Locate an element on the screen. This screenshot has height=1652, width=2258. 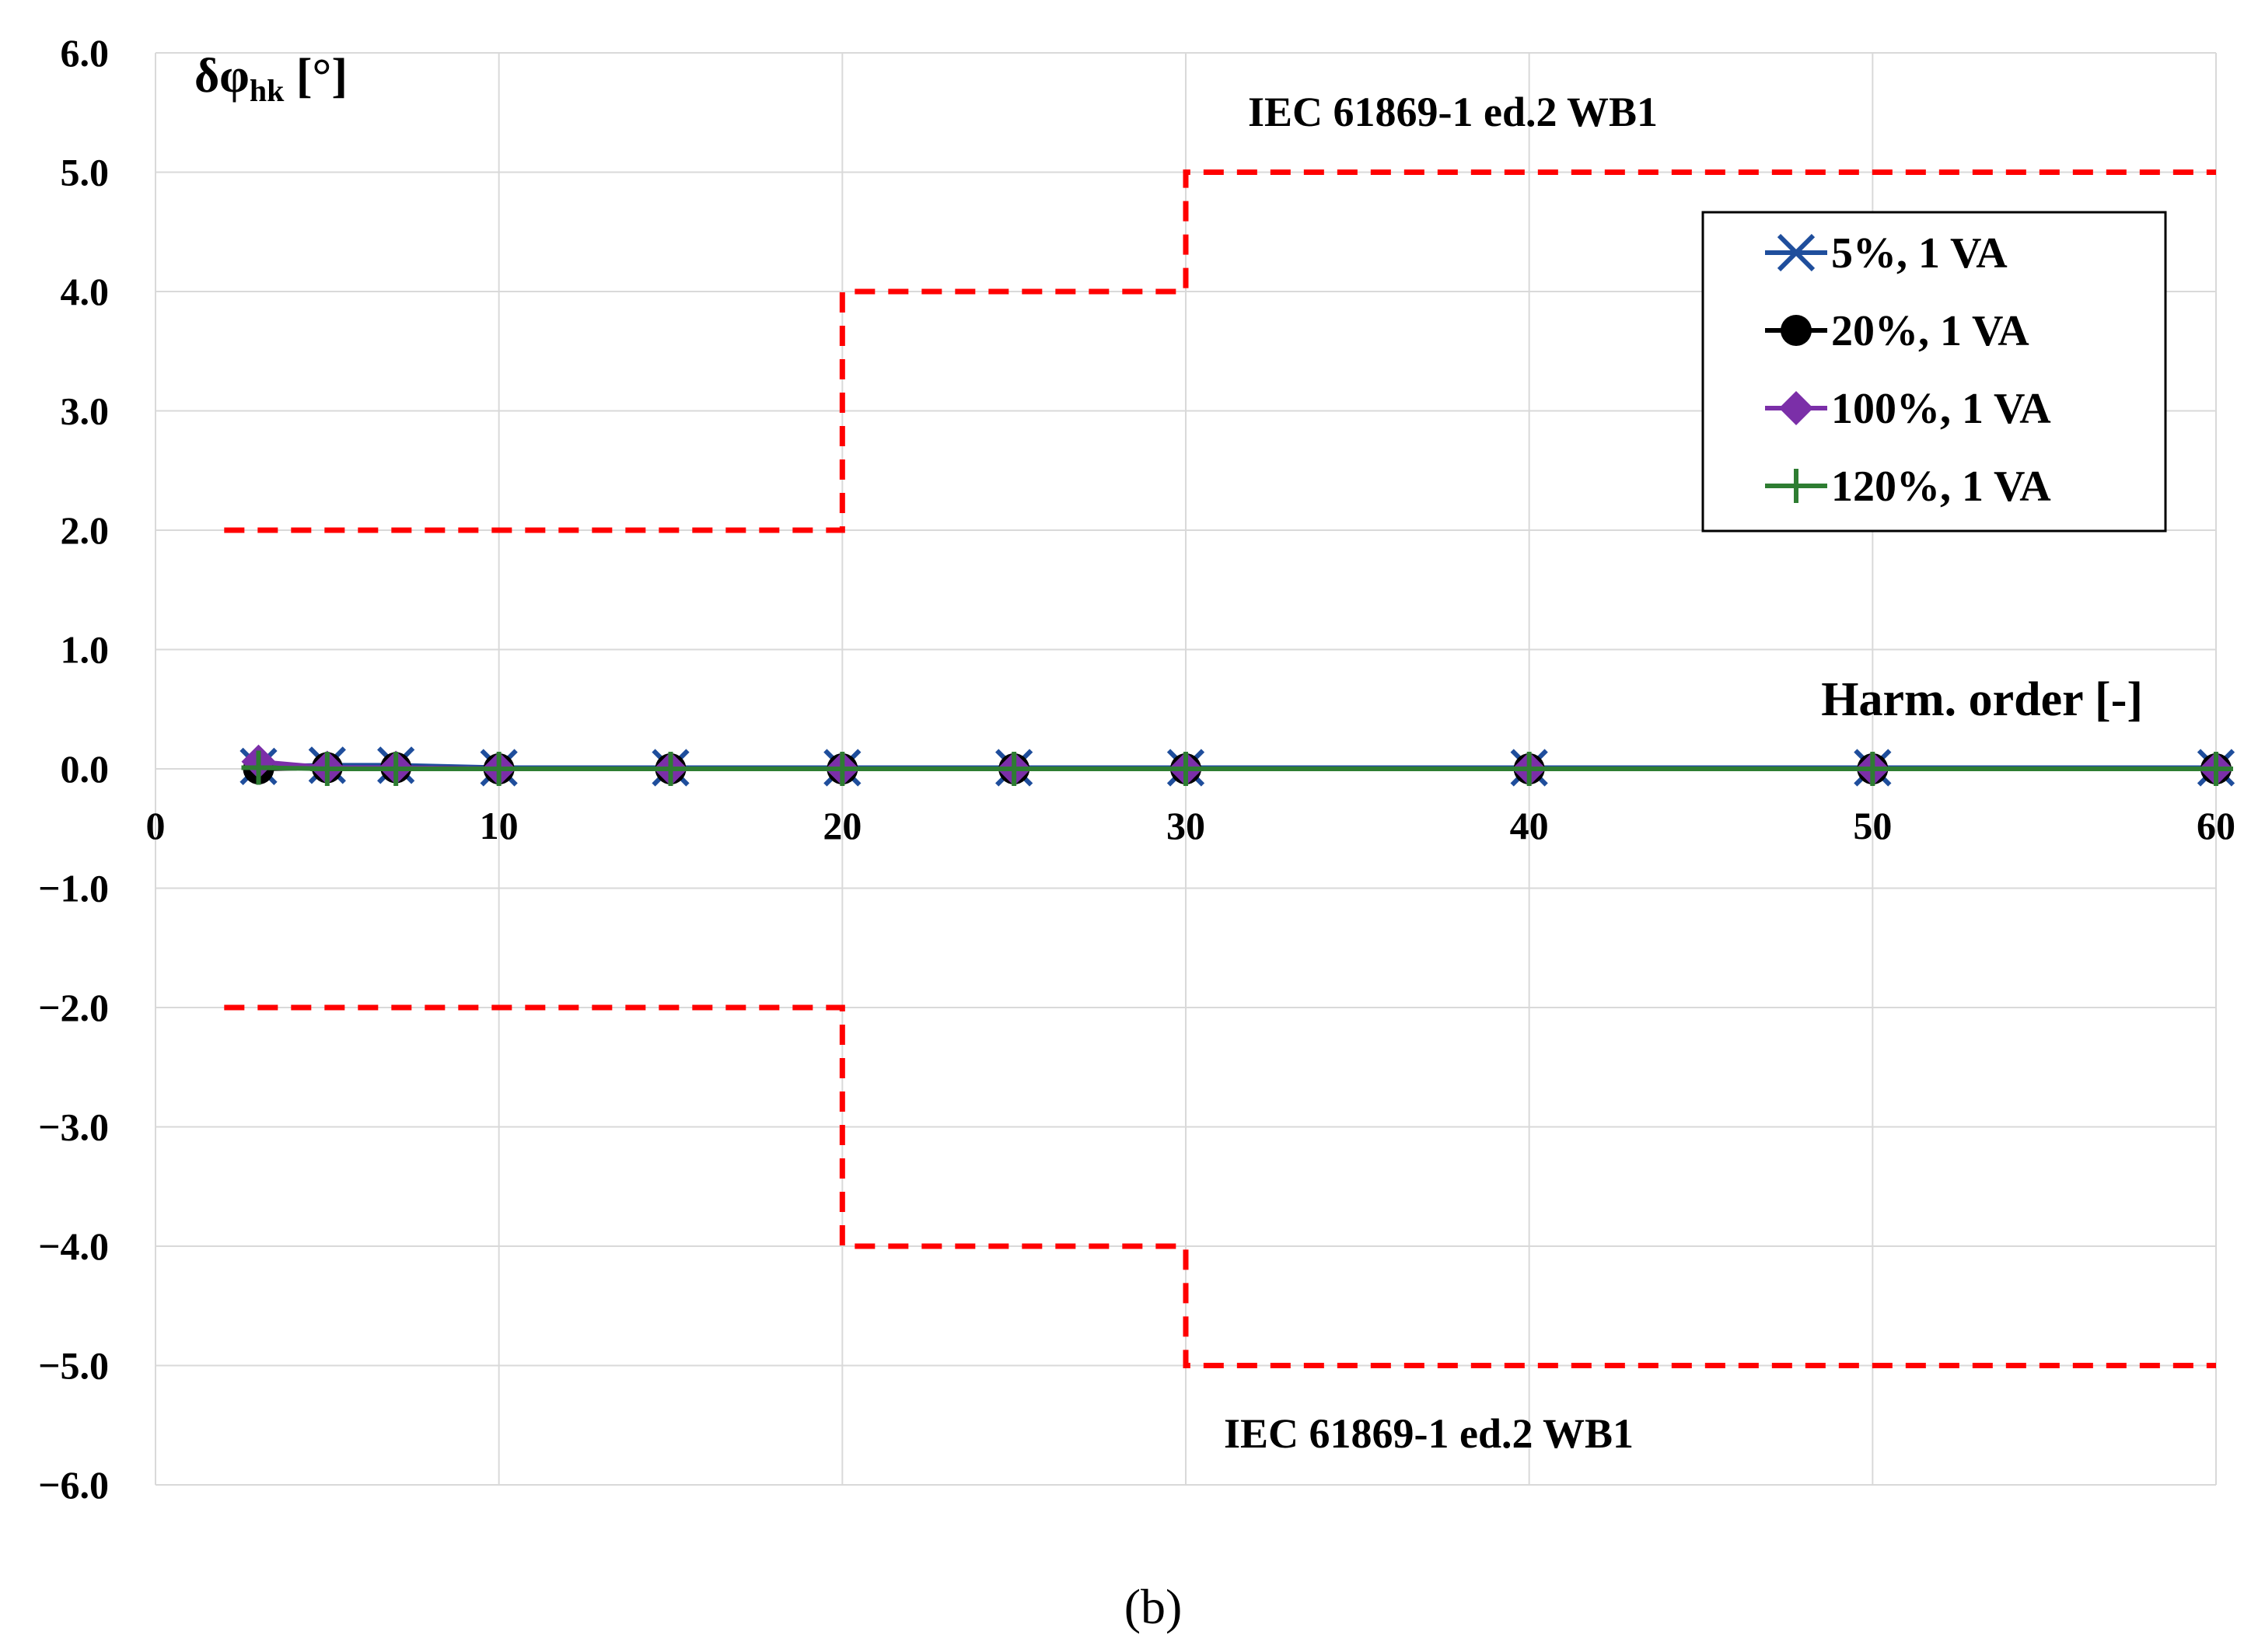
legend-label: 5%, 1 VA is located at coordinates (1919, 253).